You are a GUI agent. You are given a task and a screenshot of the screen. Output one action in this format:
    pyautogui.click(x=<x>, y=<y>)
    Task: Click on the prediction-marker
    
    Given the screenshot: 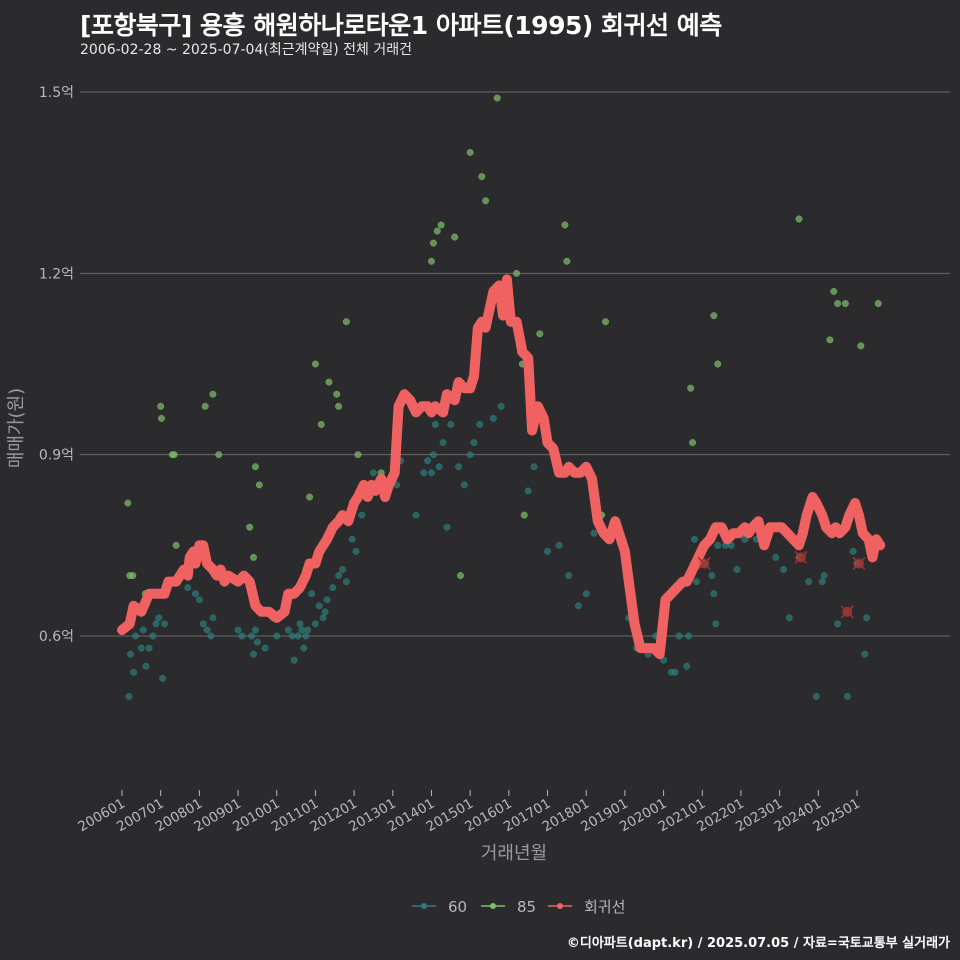 What is the action you would take?
    pyautogui.click(x=704, y=563)
    